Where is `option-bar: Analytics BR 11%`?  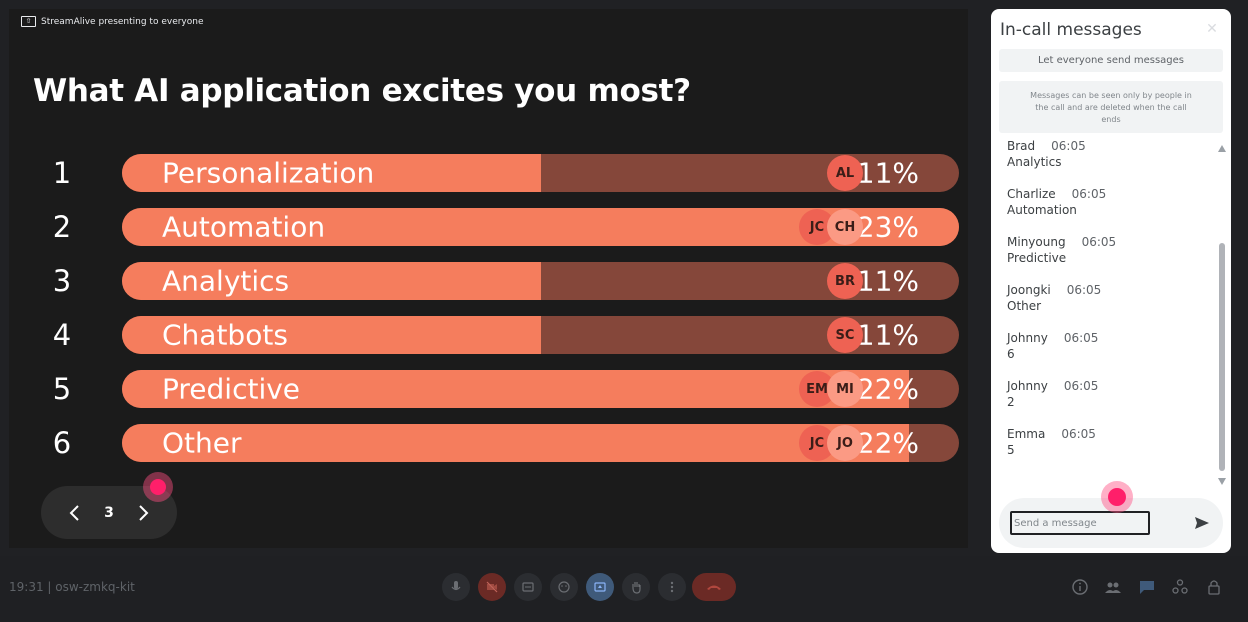 option-bar: Analytics BR 11% is located at coordinates (540, 281).